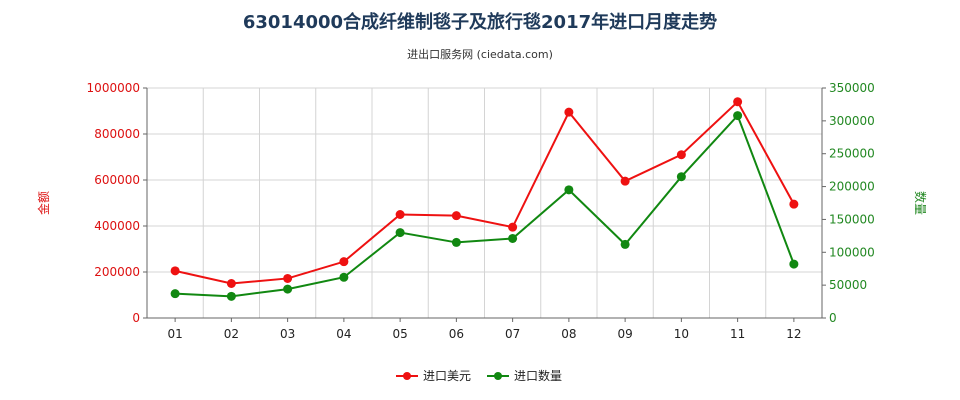  What do you see at coordinates (568, 334) in the screenshot?
I see `x-tick-label: 08` at bounding box center [568, 334].